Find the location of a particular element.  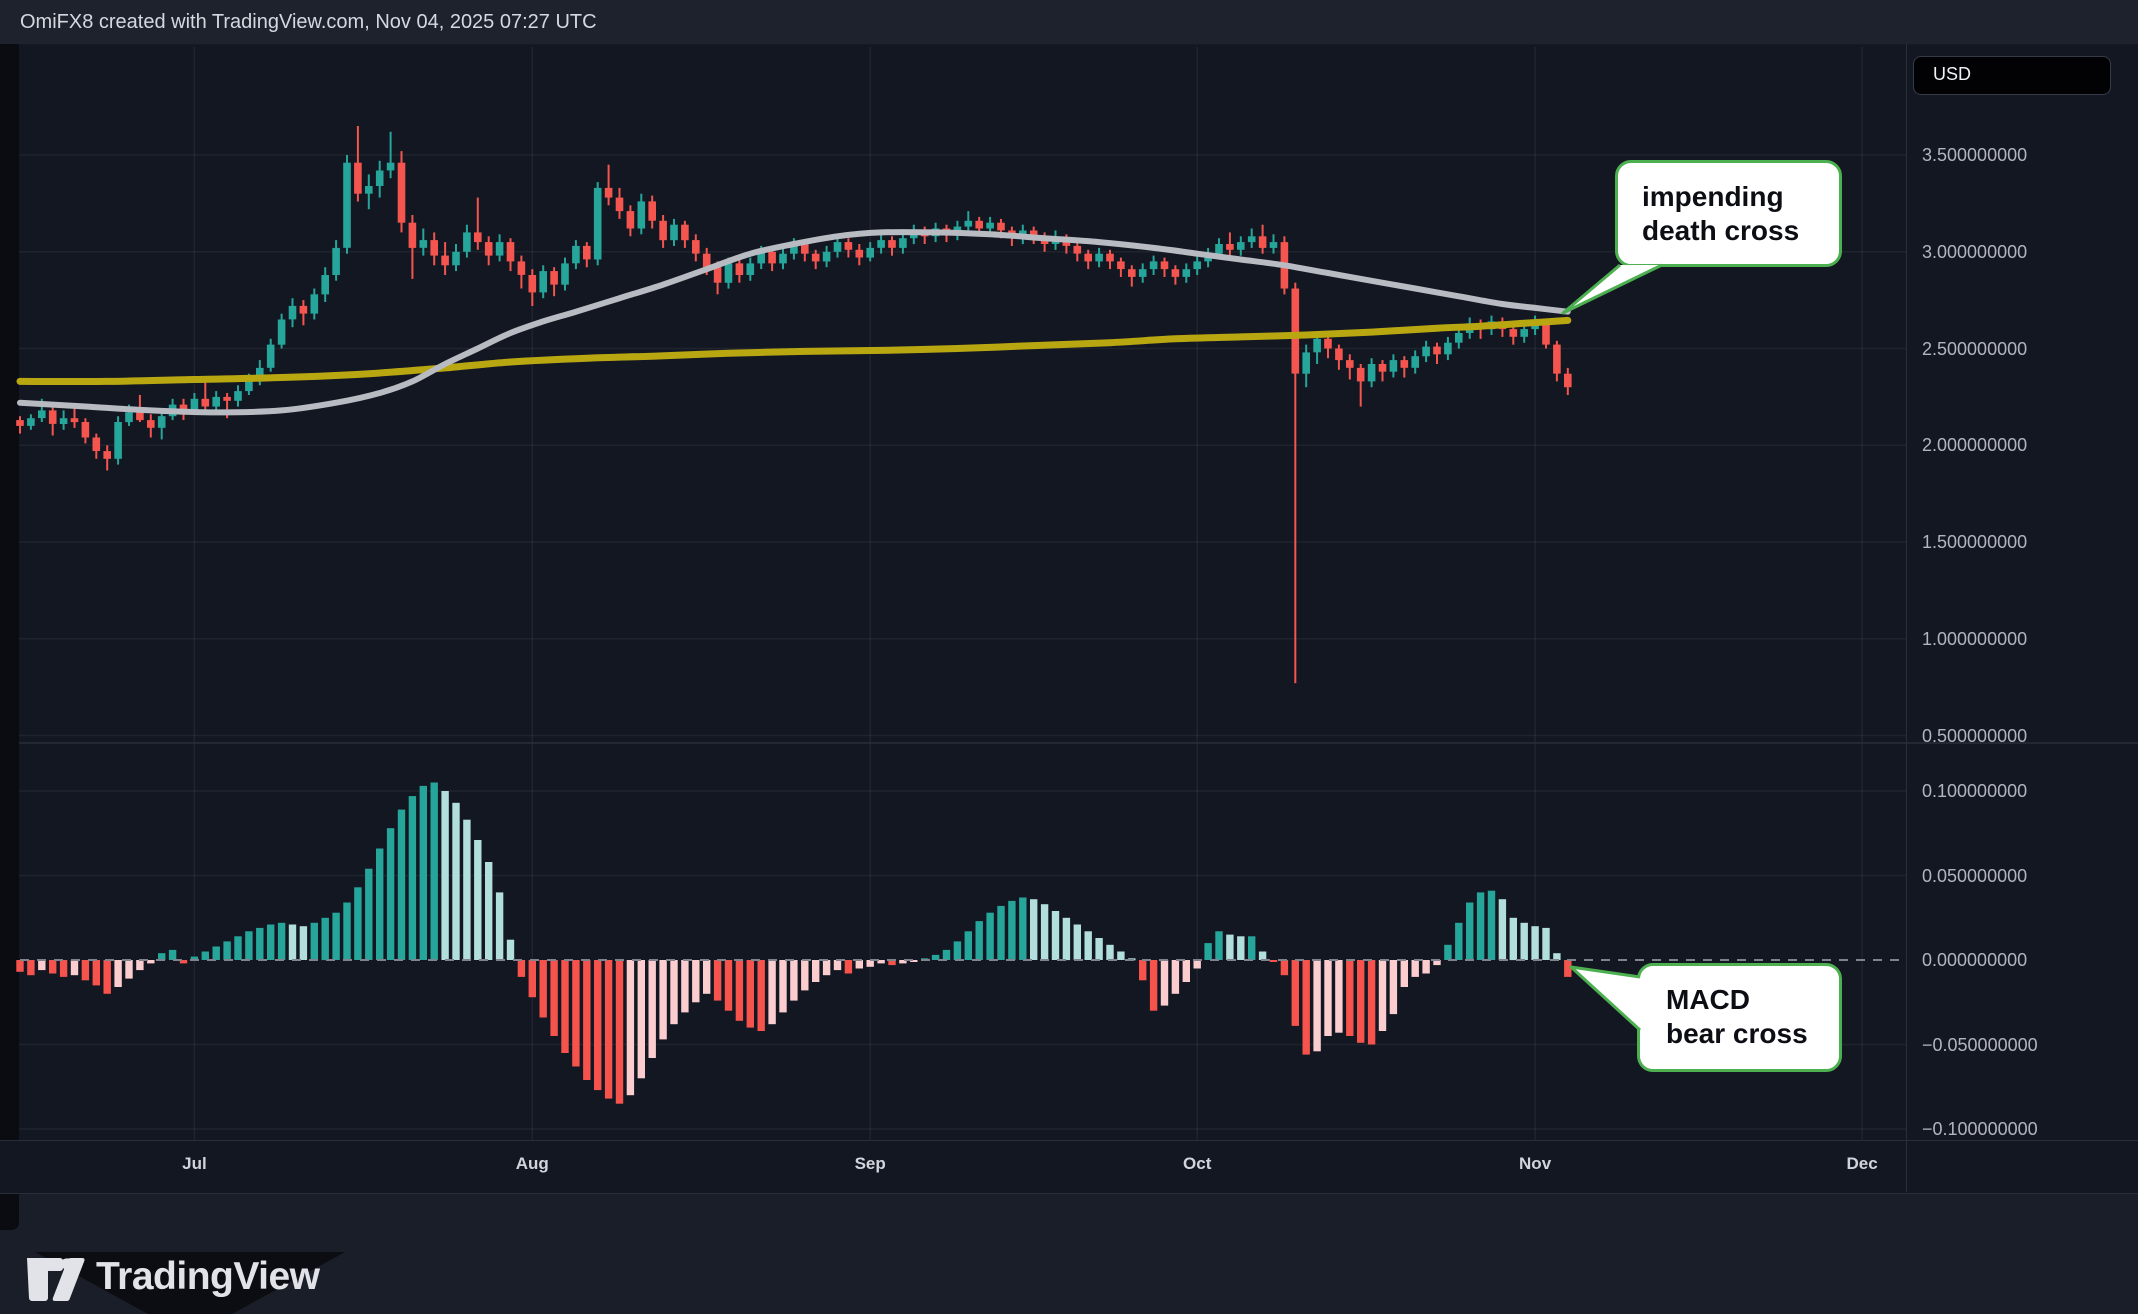

macd-tick-label: 0.000000000 is located at coordinates (1975, 960).